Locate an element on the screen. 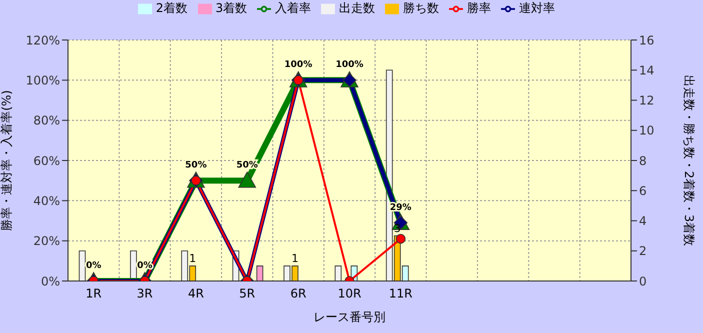 The image size is (703, 333). y-tick-label: 80% is located at coordinates (46, 121).